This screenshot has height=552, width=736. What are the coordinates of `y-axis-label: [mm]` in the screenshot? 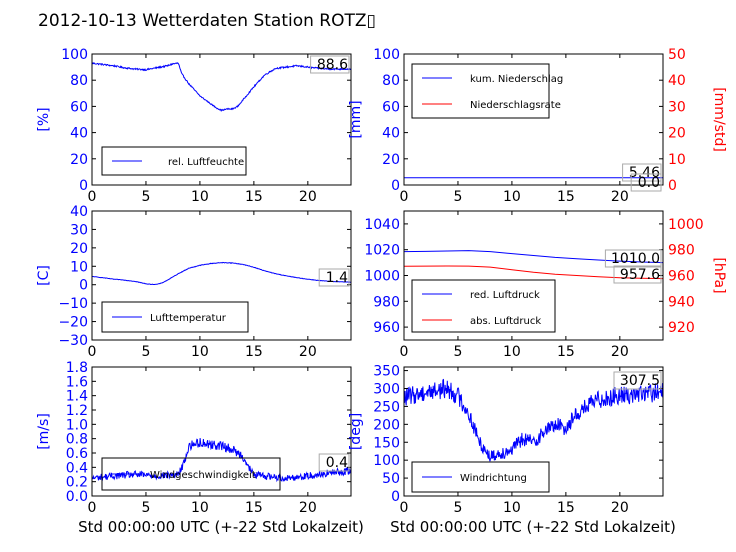 It's located at (356, 119).